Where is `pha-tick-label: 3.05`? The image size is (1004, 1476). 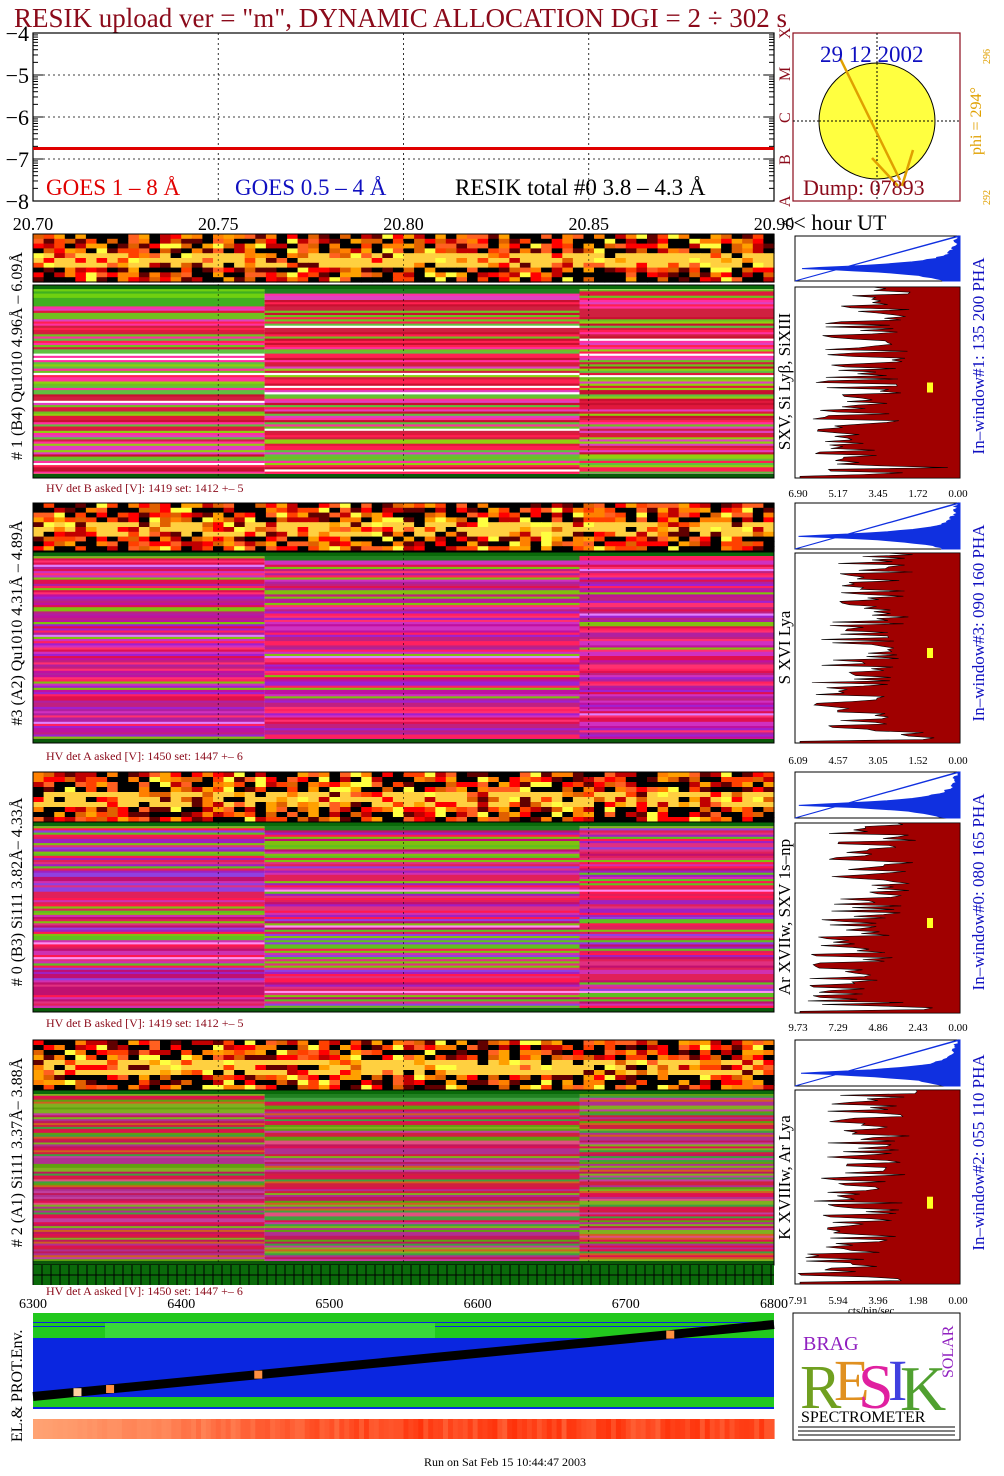 pha-tick-label: 3.05 is located at coordinates (878, 761).